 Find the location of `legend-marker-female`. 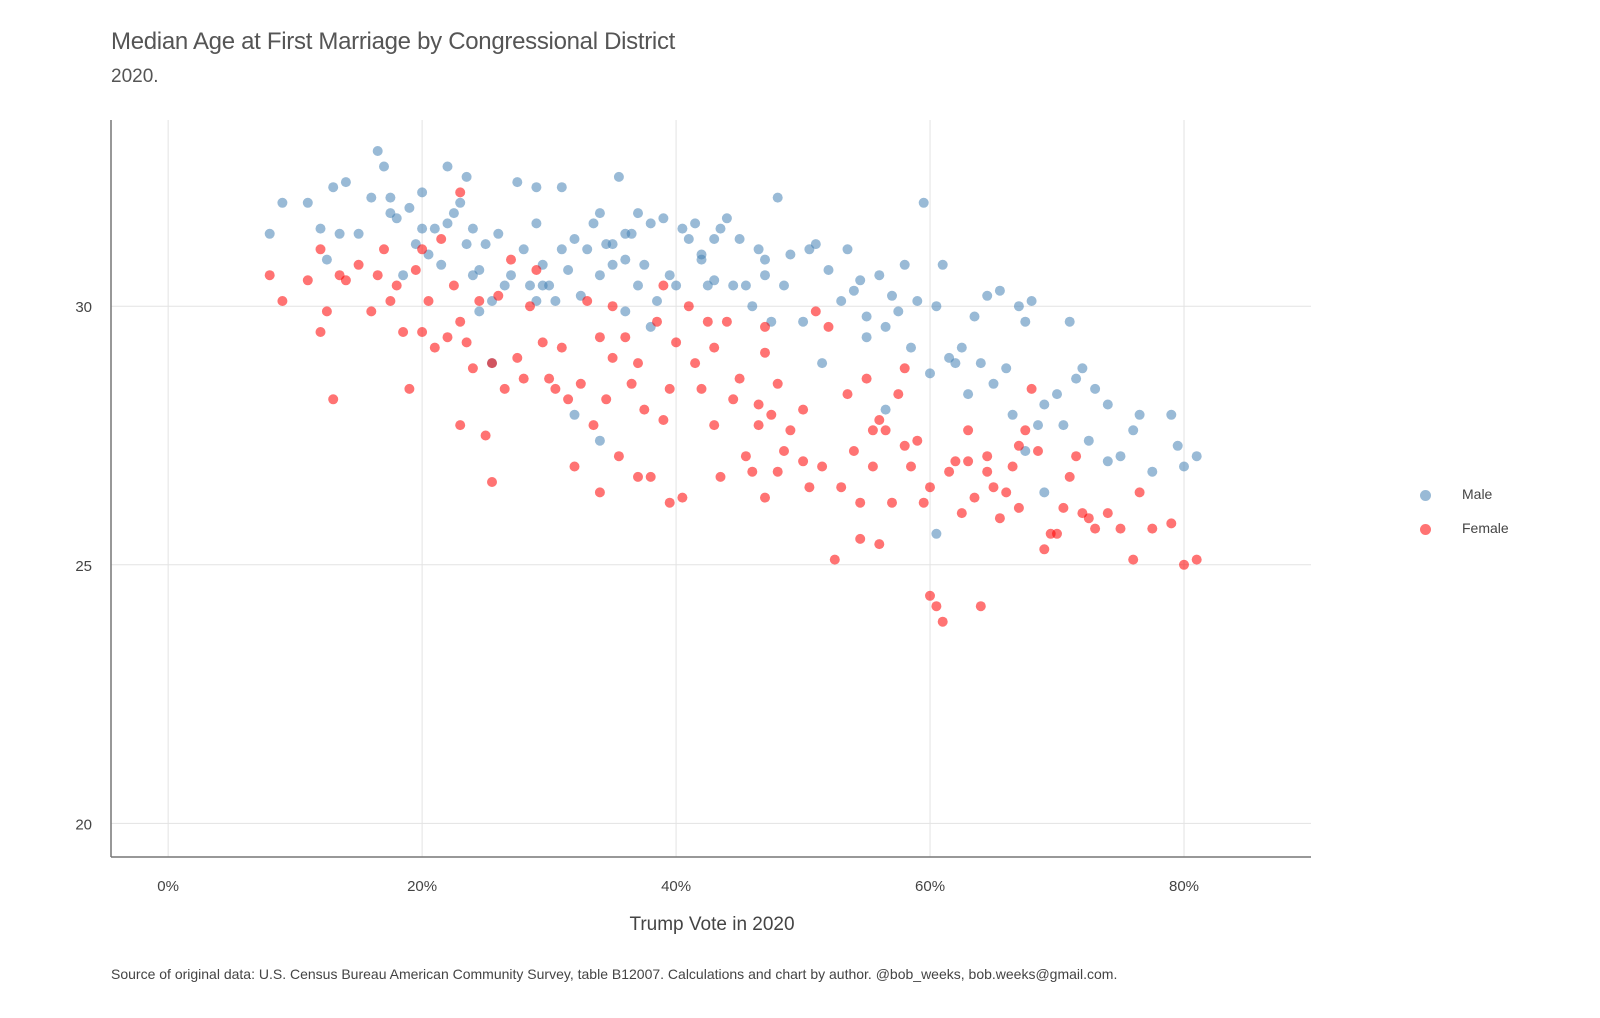

legend-marker-female is located at coordinates (1425, 529).